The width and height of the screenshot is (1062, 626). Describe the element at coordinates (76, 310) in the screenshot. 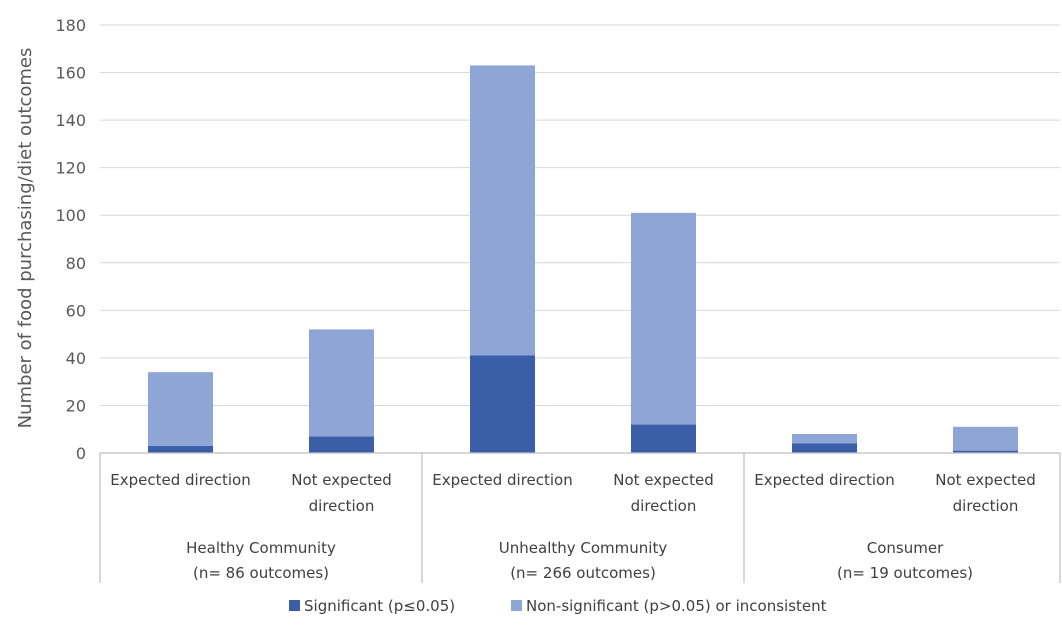

I see `y-tick-label: 60` at that location.